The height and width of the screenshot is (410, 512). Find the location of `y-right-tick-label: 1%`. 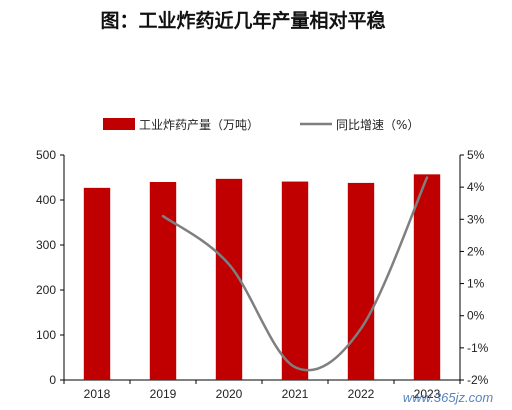

y-right-tick-label: 1% is located at coordinates (476, 284).